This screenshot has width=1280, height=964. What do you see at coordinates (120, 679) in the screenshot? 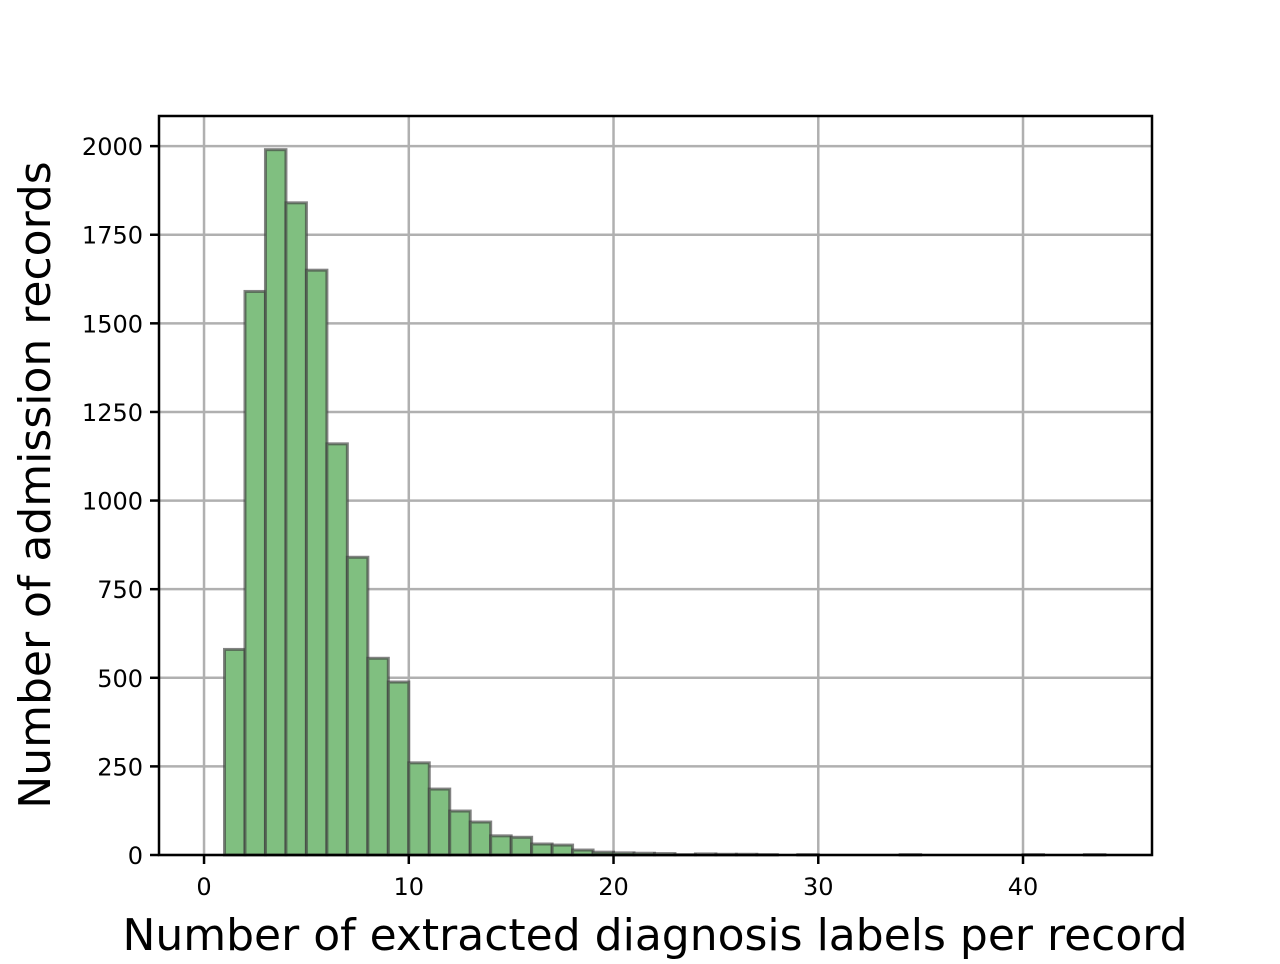
I see `y-tick-label: 500` at bounding box center [120, 679].